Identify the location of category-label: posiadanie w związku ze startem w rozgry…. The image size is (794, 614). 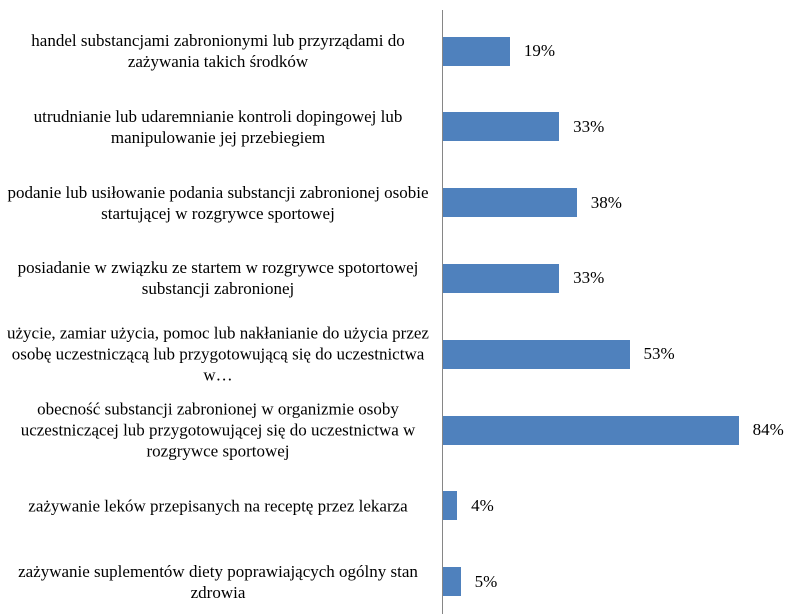
(218, 278).